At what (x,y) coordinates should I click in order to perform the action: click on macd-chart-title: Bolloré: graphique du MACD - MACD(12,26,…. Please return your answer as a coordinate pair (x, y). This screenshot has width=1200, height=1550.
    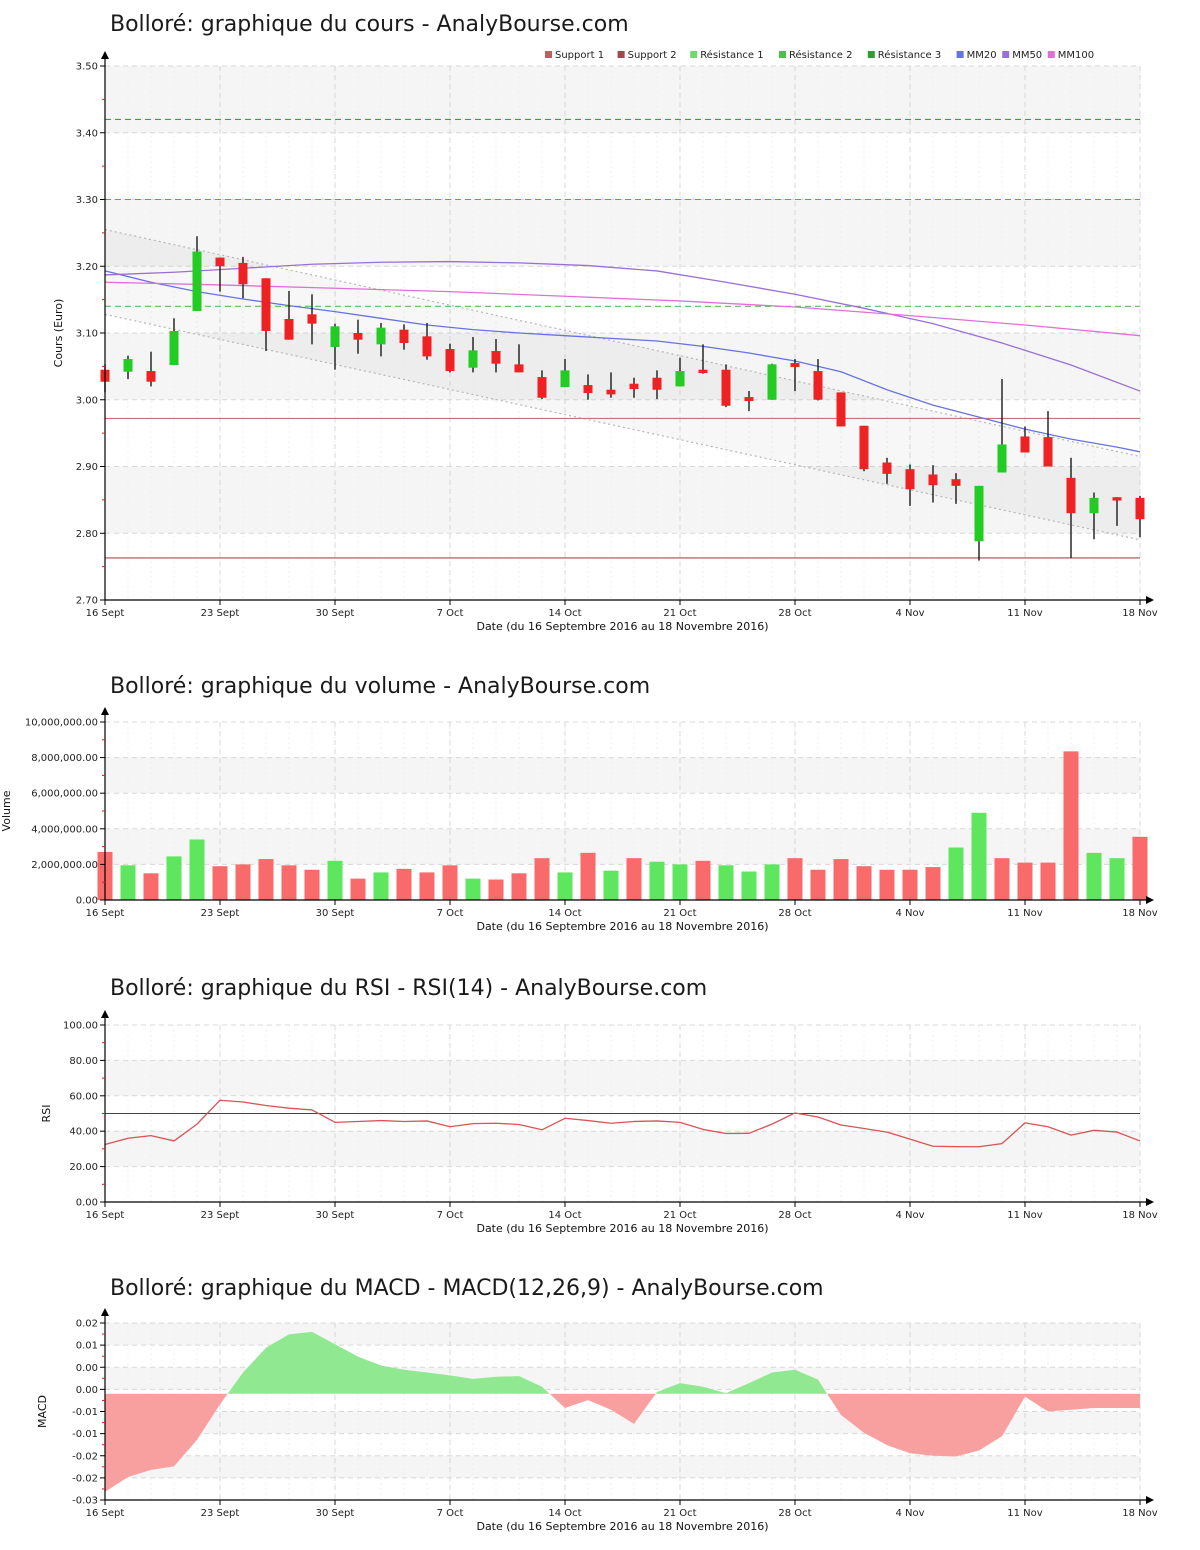
    Looking at the image, I should click on (467, 1288).